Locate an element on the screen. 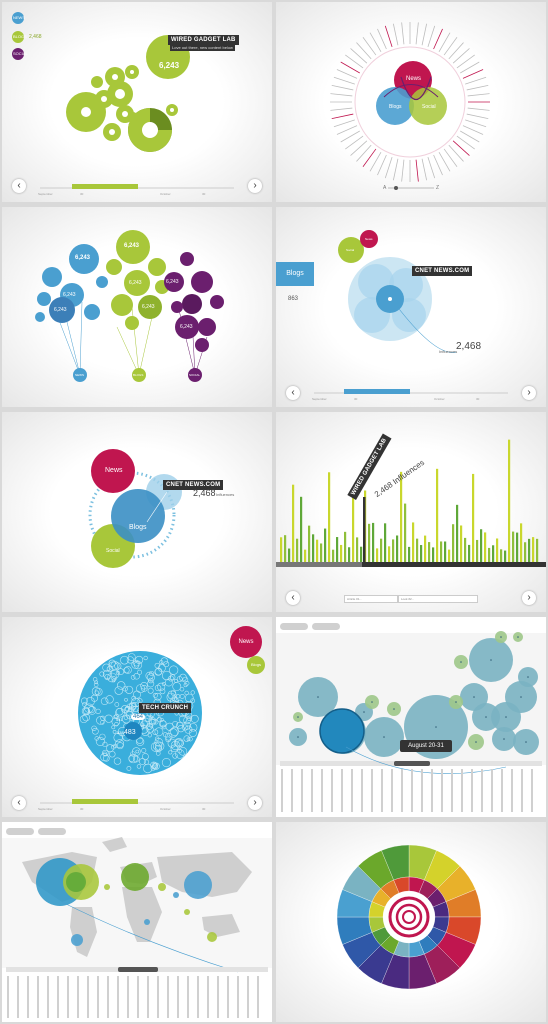  blogs-filter: Blogs is located at coordinates (295, 274).